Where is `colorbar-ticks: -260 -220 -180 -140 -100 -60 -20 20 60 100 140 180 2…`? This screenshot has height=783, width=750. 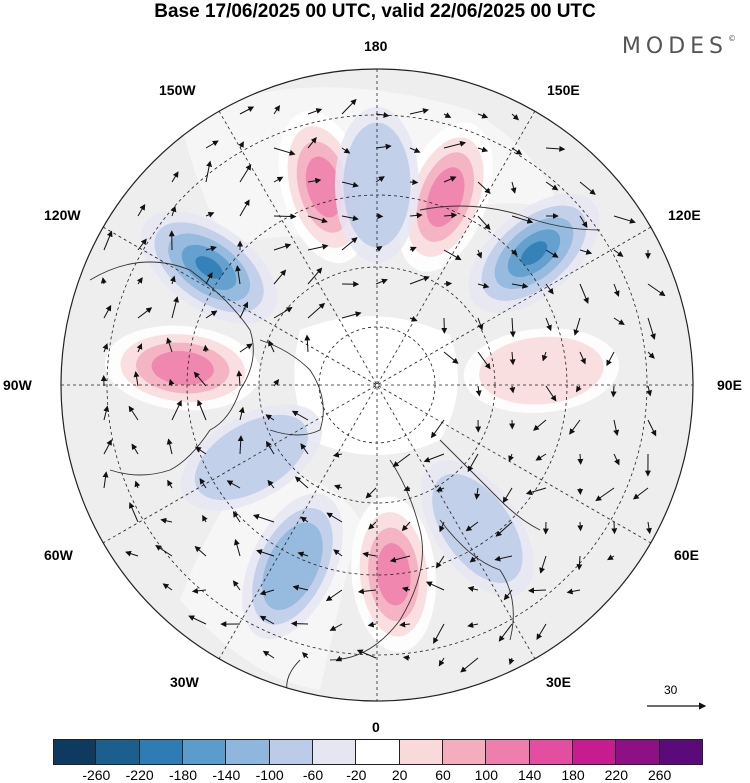 colorbar-ticks: -260 -220 -180 -140 -100 -60 -20 20 60 100 140 180 2… is located at coordinates (378, 775).